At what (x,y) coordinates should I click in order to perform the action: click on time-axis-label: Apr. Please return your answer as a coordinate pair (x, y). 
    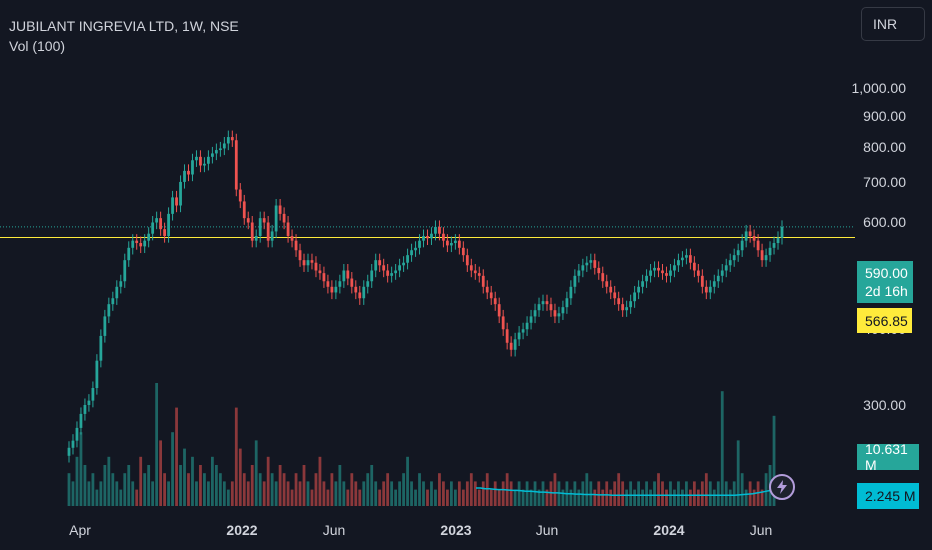
    Looking at the image, I should click on (80, 530).